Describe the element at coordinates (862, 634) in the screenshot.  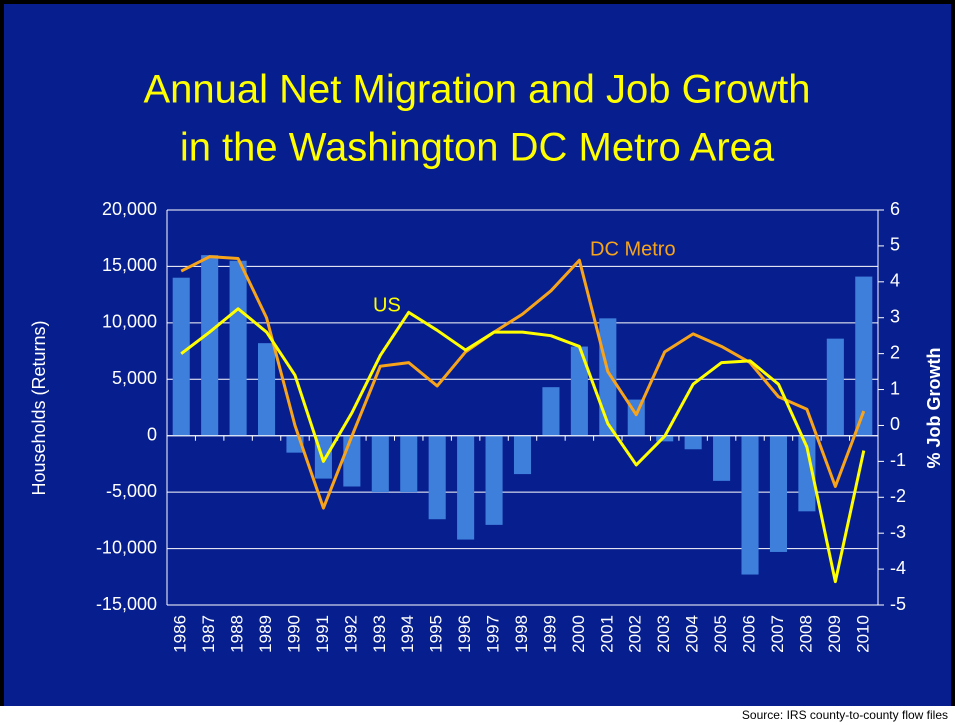
I see `x-tick-label: 2010` at that location.